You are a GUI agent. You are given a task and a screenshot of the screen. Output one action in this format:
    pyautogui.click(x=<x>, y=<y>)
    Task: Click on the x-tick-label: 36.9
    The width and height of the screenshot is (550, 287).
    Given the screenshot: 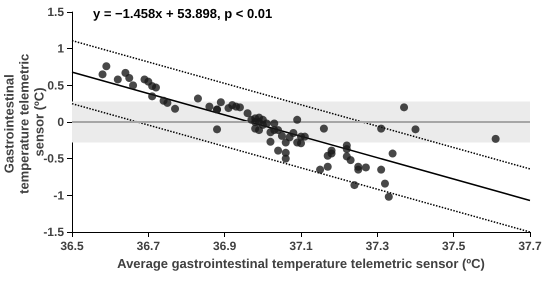 What is the action you would take?
    pyautogui.click(x=224, y=246)
    